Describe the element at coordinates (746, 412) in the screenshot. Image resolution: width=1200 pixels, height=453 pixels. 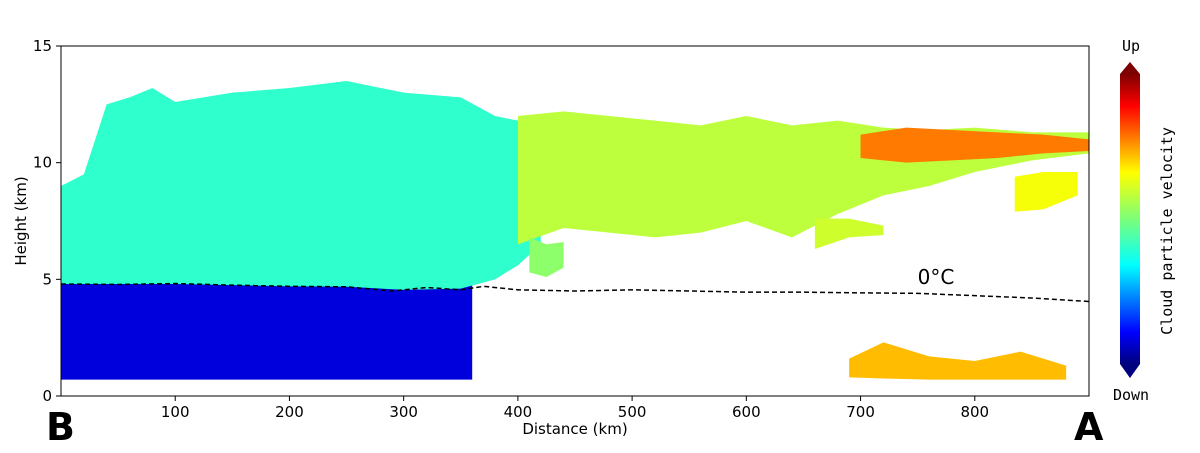
I see `x-tick-label: 600` at that location.